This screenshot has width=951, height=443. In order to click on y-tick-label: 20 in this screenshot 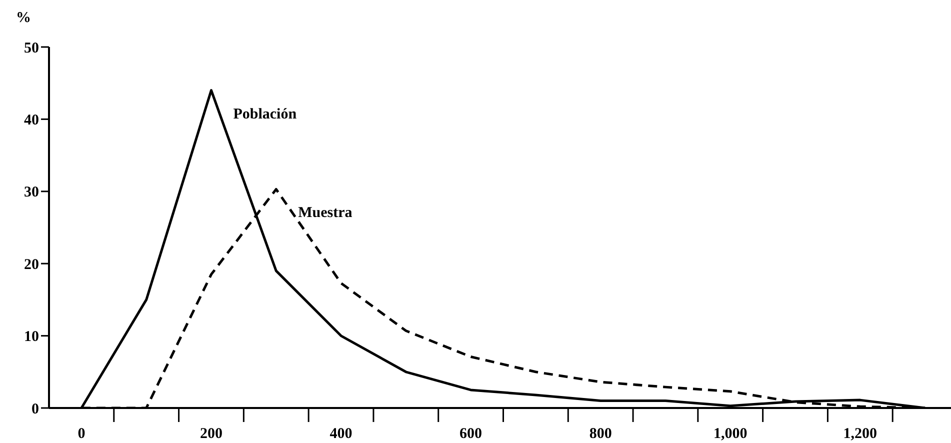, I will do `click(31, 264)`.